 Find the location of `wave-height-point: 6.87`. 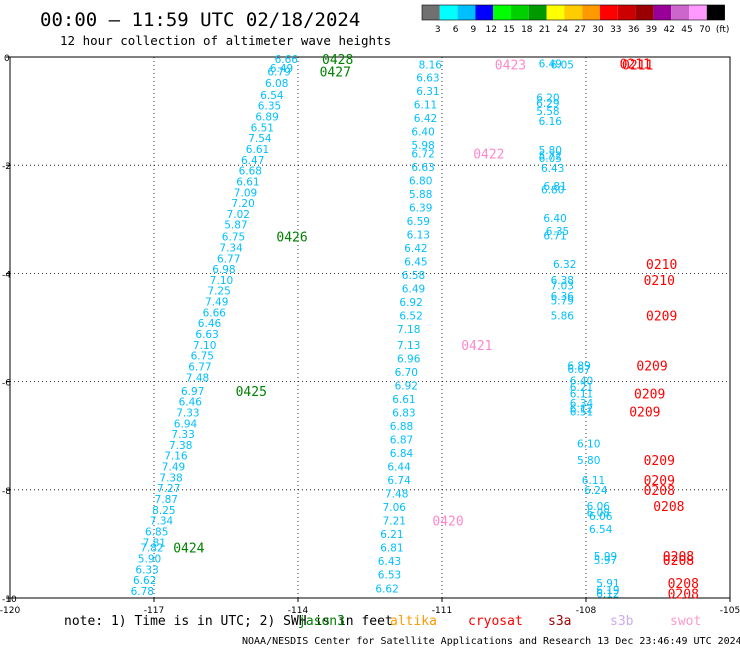

wave-height-point: 6.87 is located at coordinates (401, 440).